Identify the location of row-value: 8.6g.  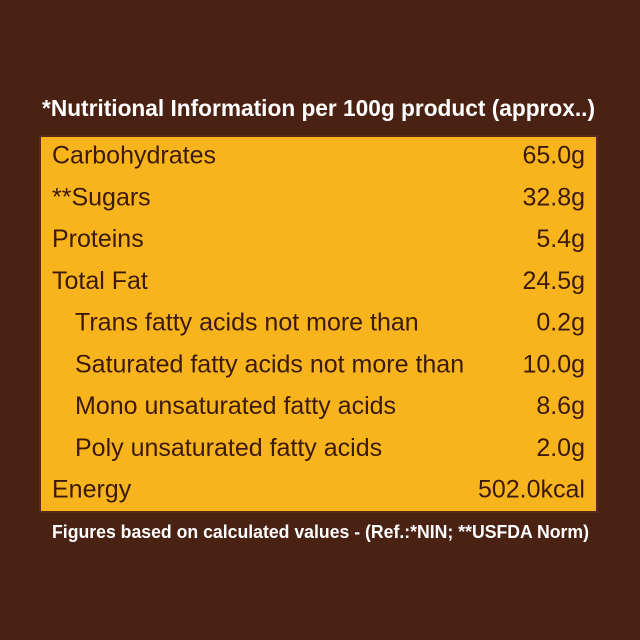
(560, 406).